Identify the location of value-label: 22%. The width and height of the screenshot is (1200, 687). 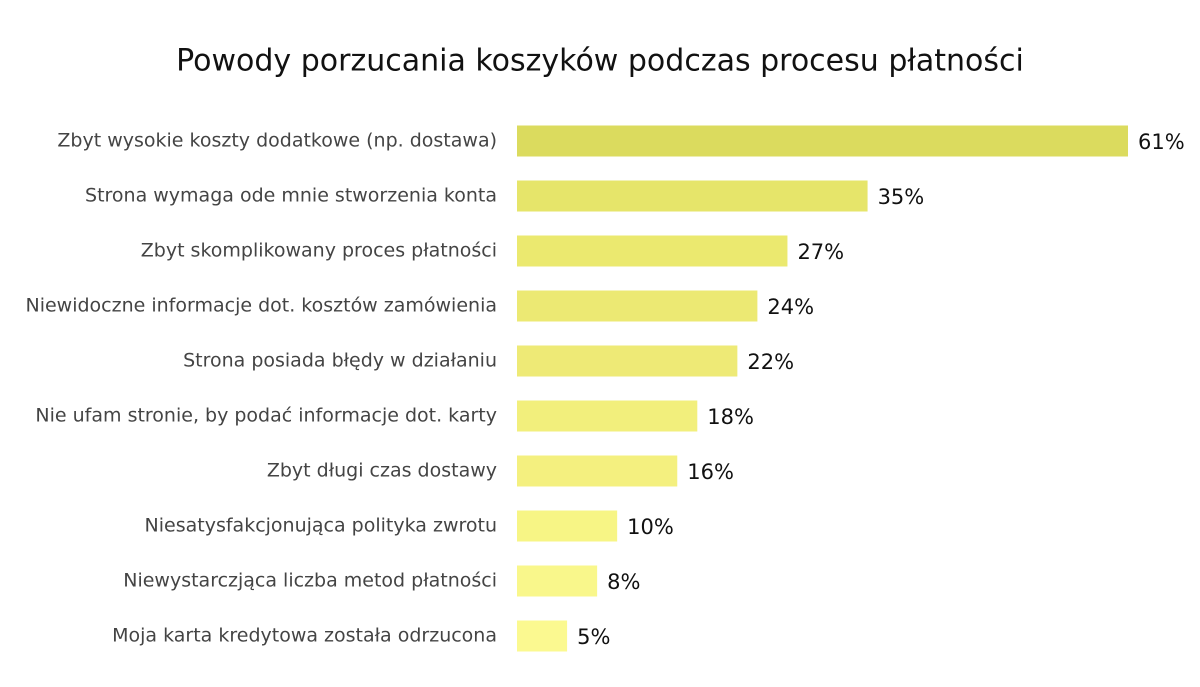
(770, 362).